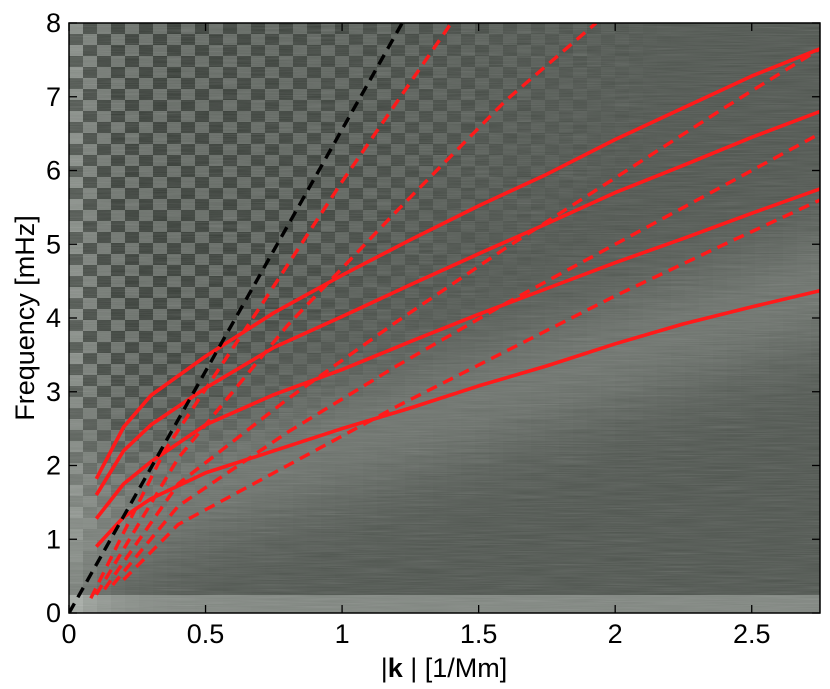  Describe the element at coordinates (342, 634) in the screenshot. I see `x-tick-label: 1` at that location.